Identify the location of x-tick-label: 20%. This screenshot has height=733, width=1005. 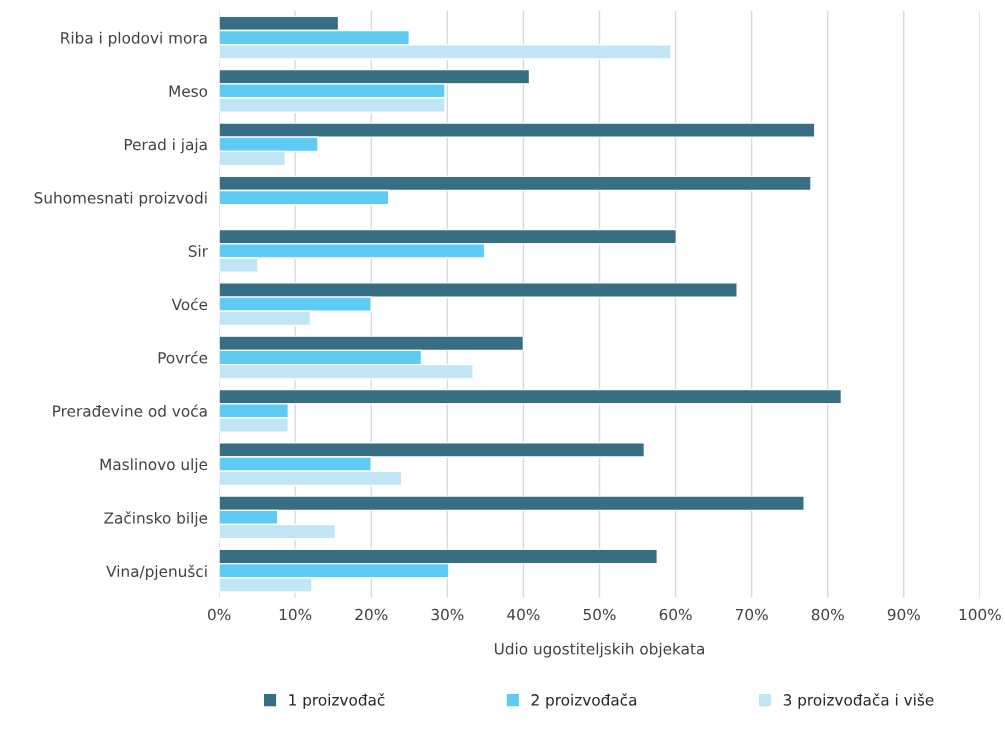
(371, 614).